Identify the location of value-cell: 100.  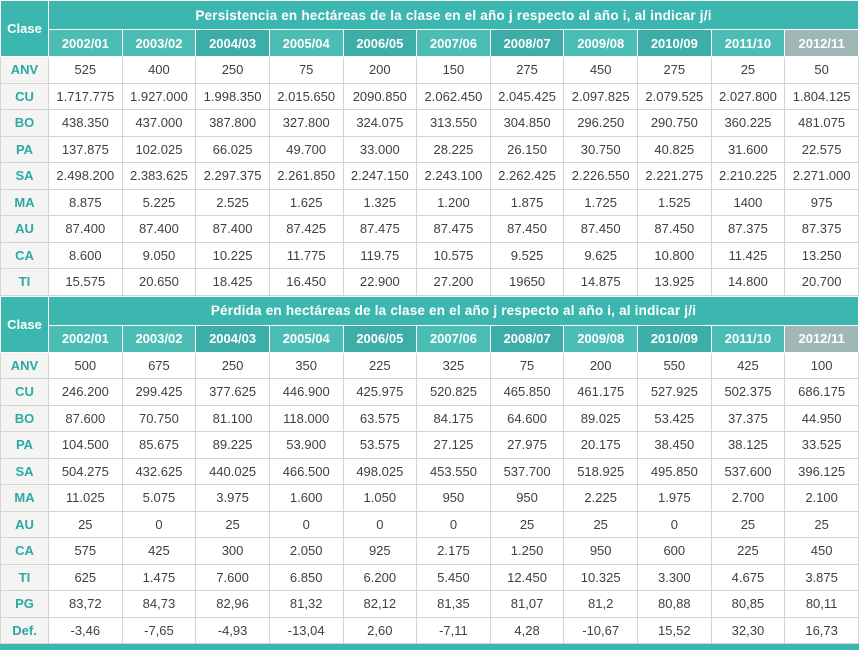
(821, 365).